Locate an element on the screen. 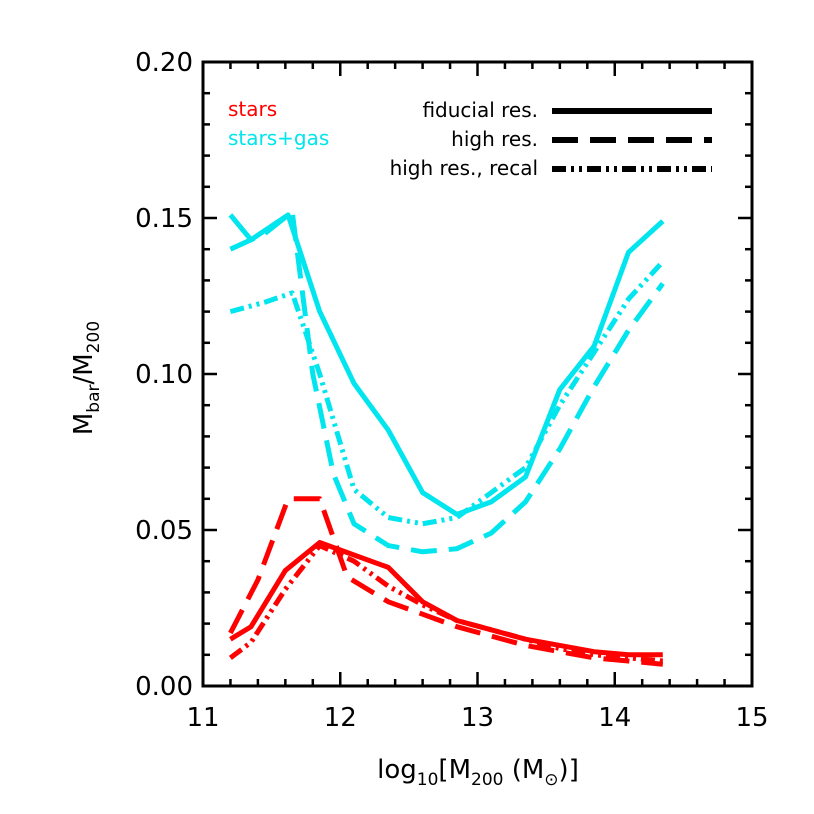  x-title-sub-200: 200 is located at coordinates (487, 780).